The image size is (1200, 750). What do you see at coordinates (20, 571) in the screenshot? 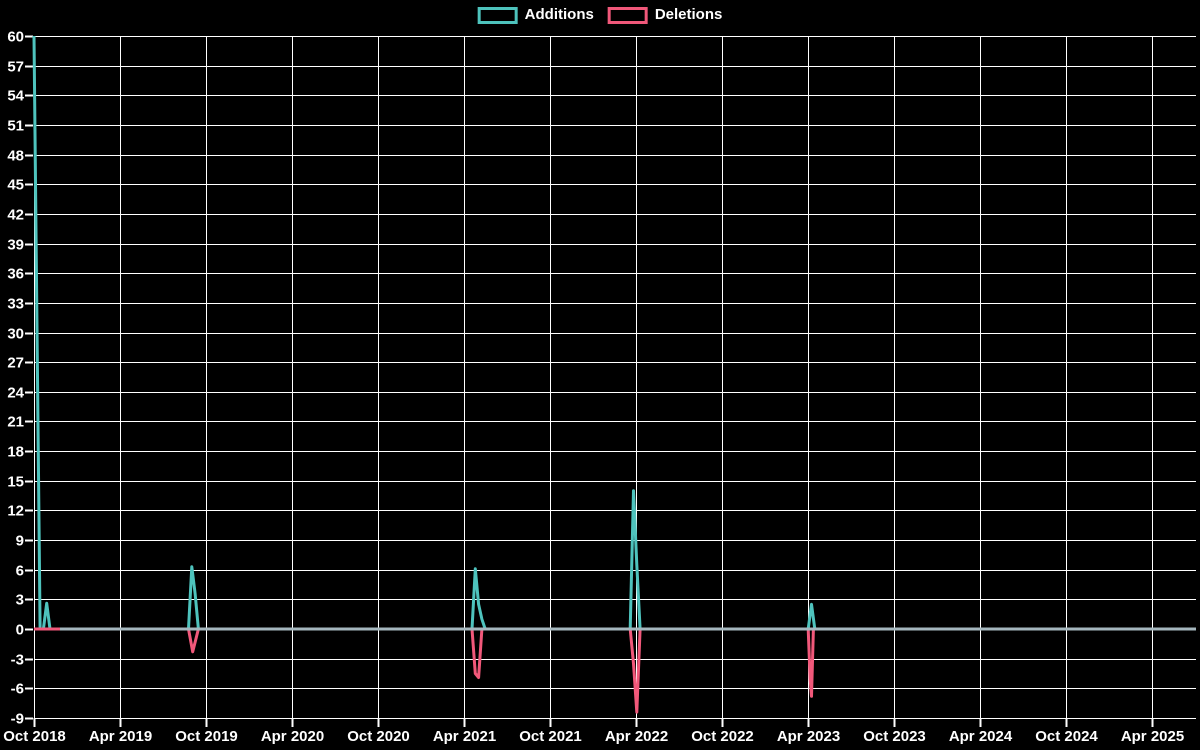
I see `svg-text: 6` at bounding box center [20, 571].